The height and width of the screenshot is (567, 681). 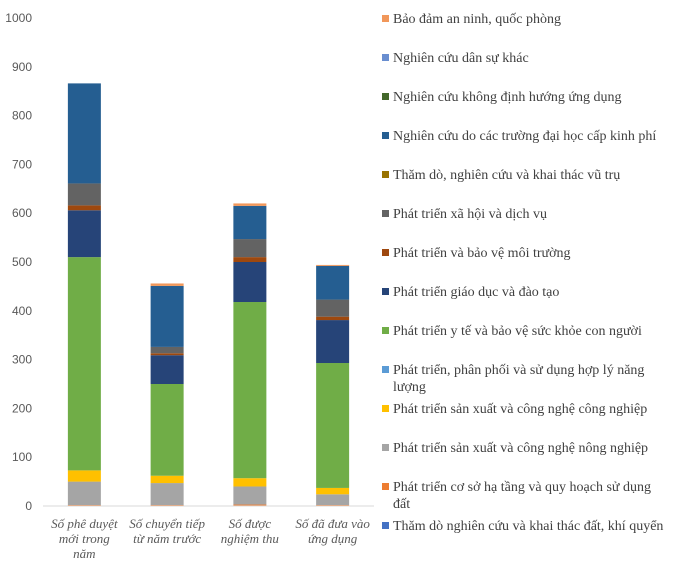 I want to click on y-axis-ticks: 0 100 200 300 400 500 600 700 800 900 1000, so click(x=18, y=262).